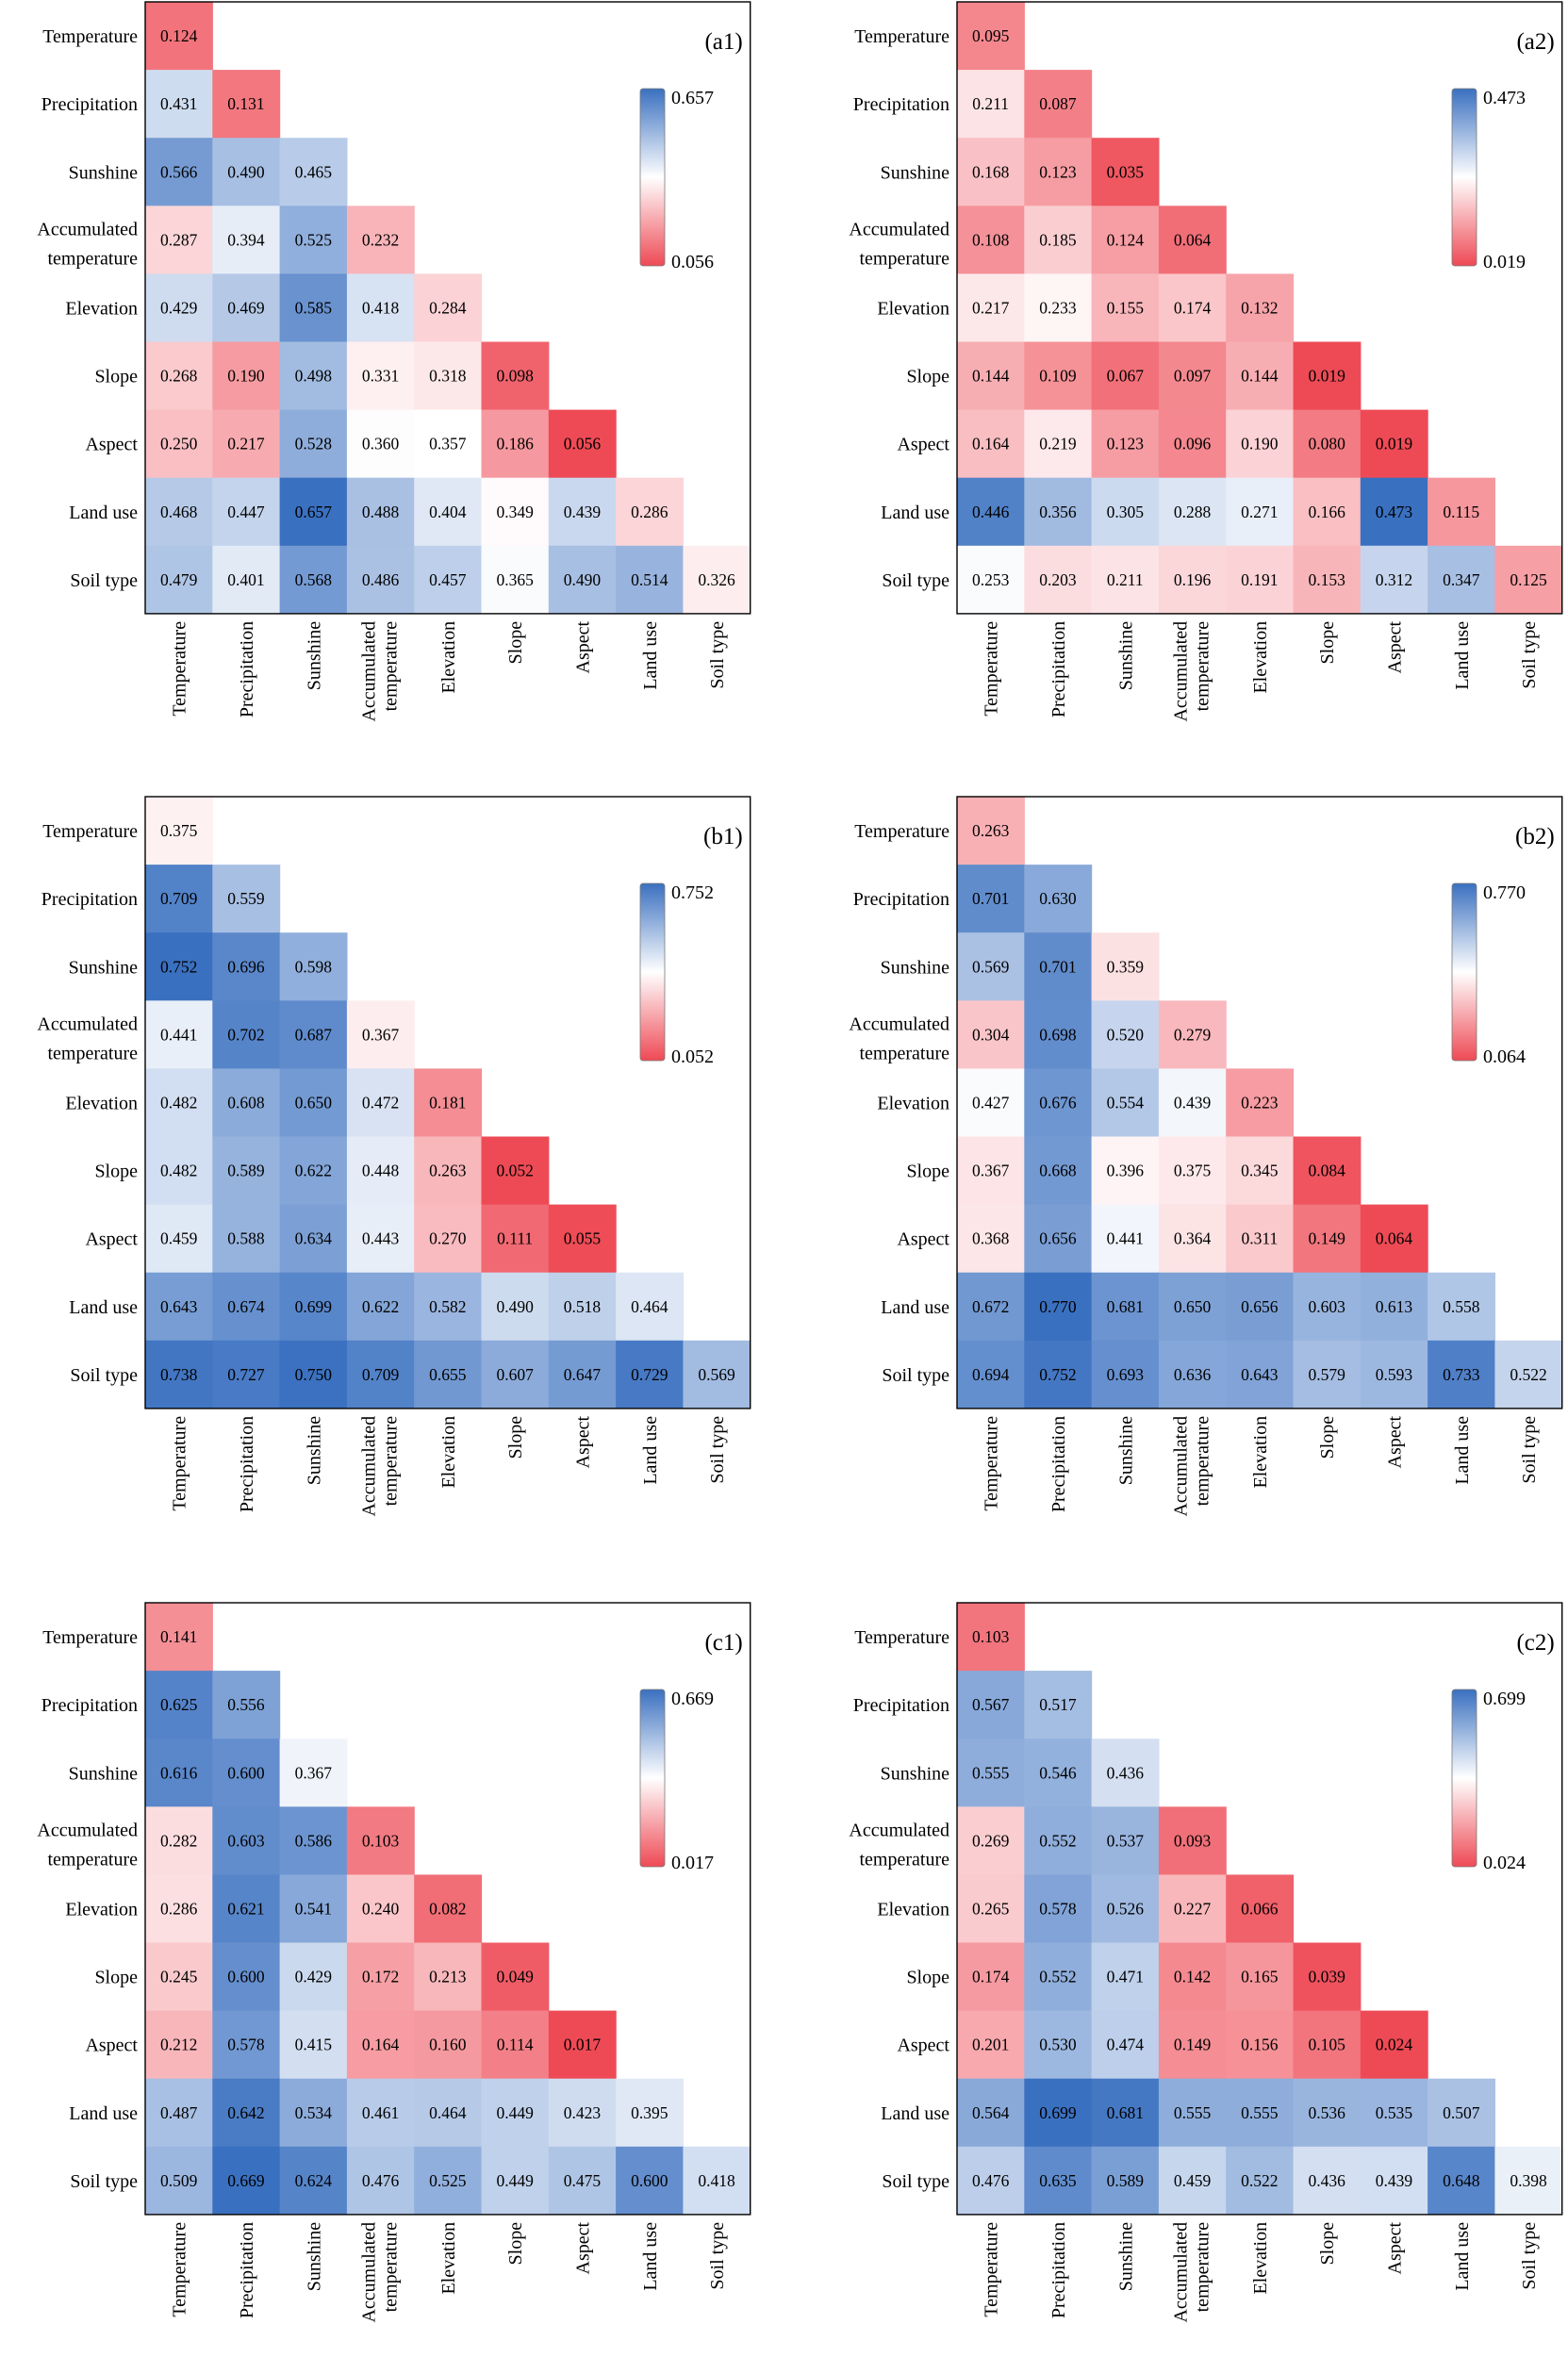 The height and width of the screenshot is (2357, 1568). What do you see at coordinates (991, 1636) in the screenshot?
I see `heatmap-cell-value: 0.103` at bounding box center [991, 1636].